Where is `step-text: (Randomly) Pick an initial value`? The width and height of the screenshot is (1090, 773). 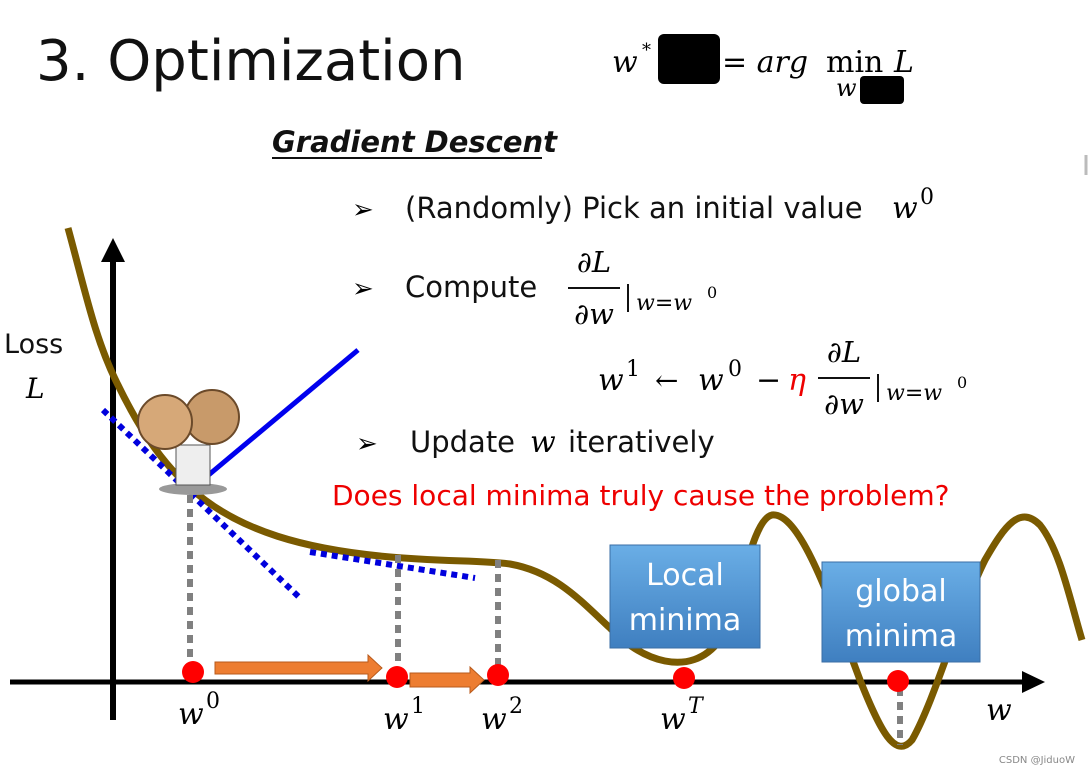 step-text: (Randomly) Pick an initial value is located at coordinates (634, 208).